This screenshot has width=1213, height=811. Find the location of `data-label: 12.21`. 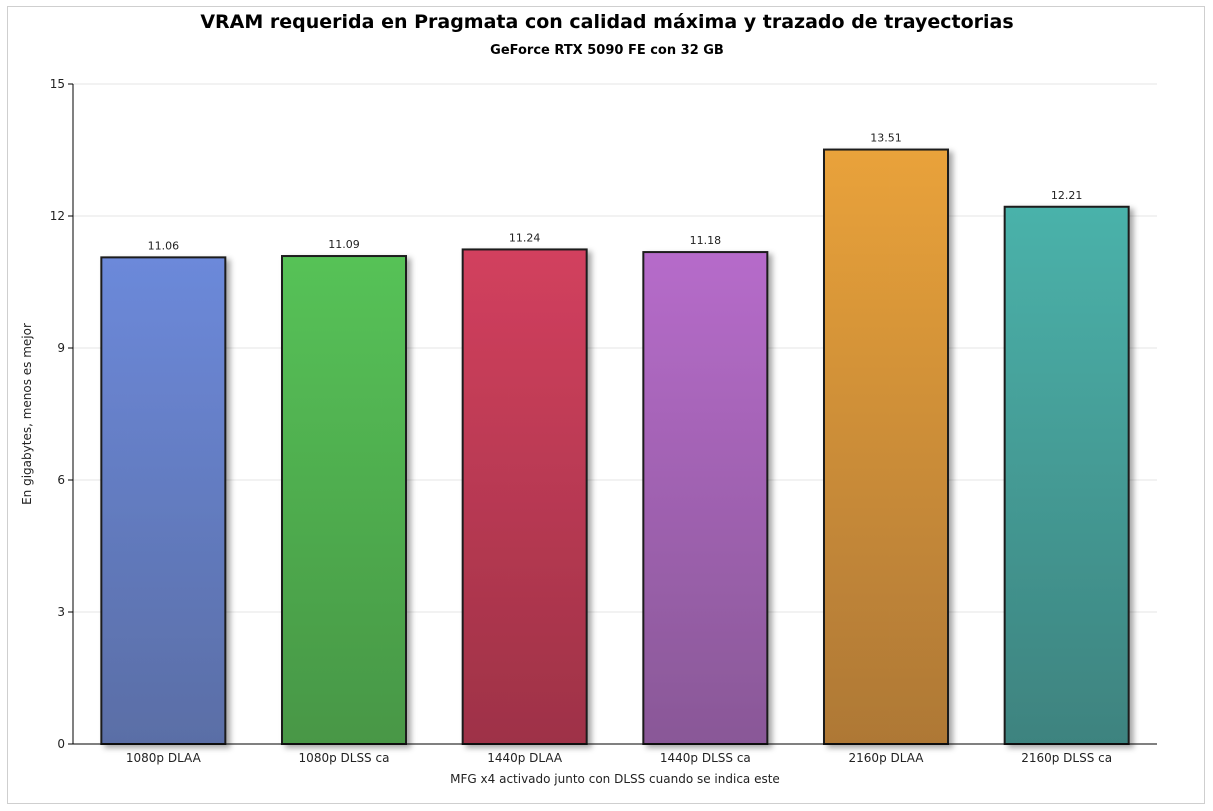

data-label: 12.21 is located at coordinates (1067, 195).